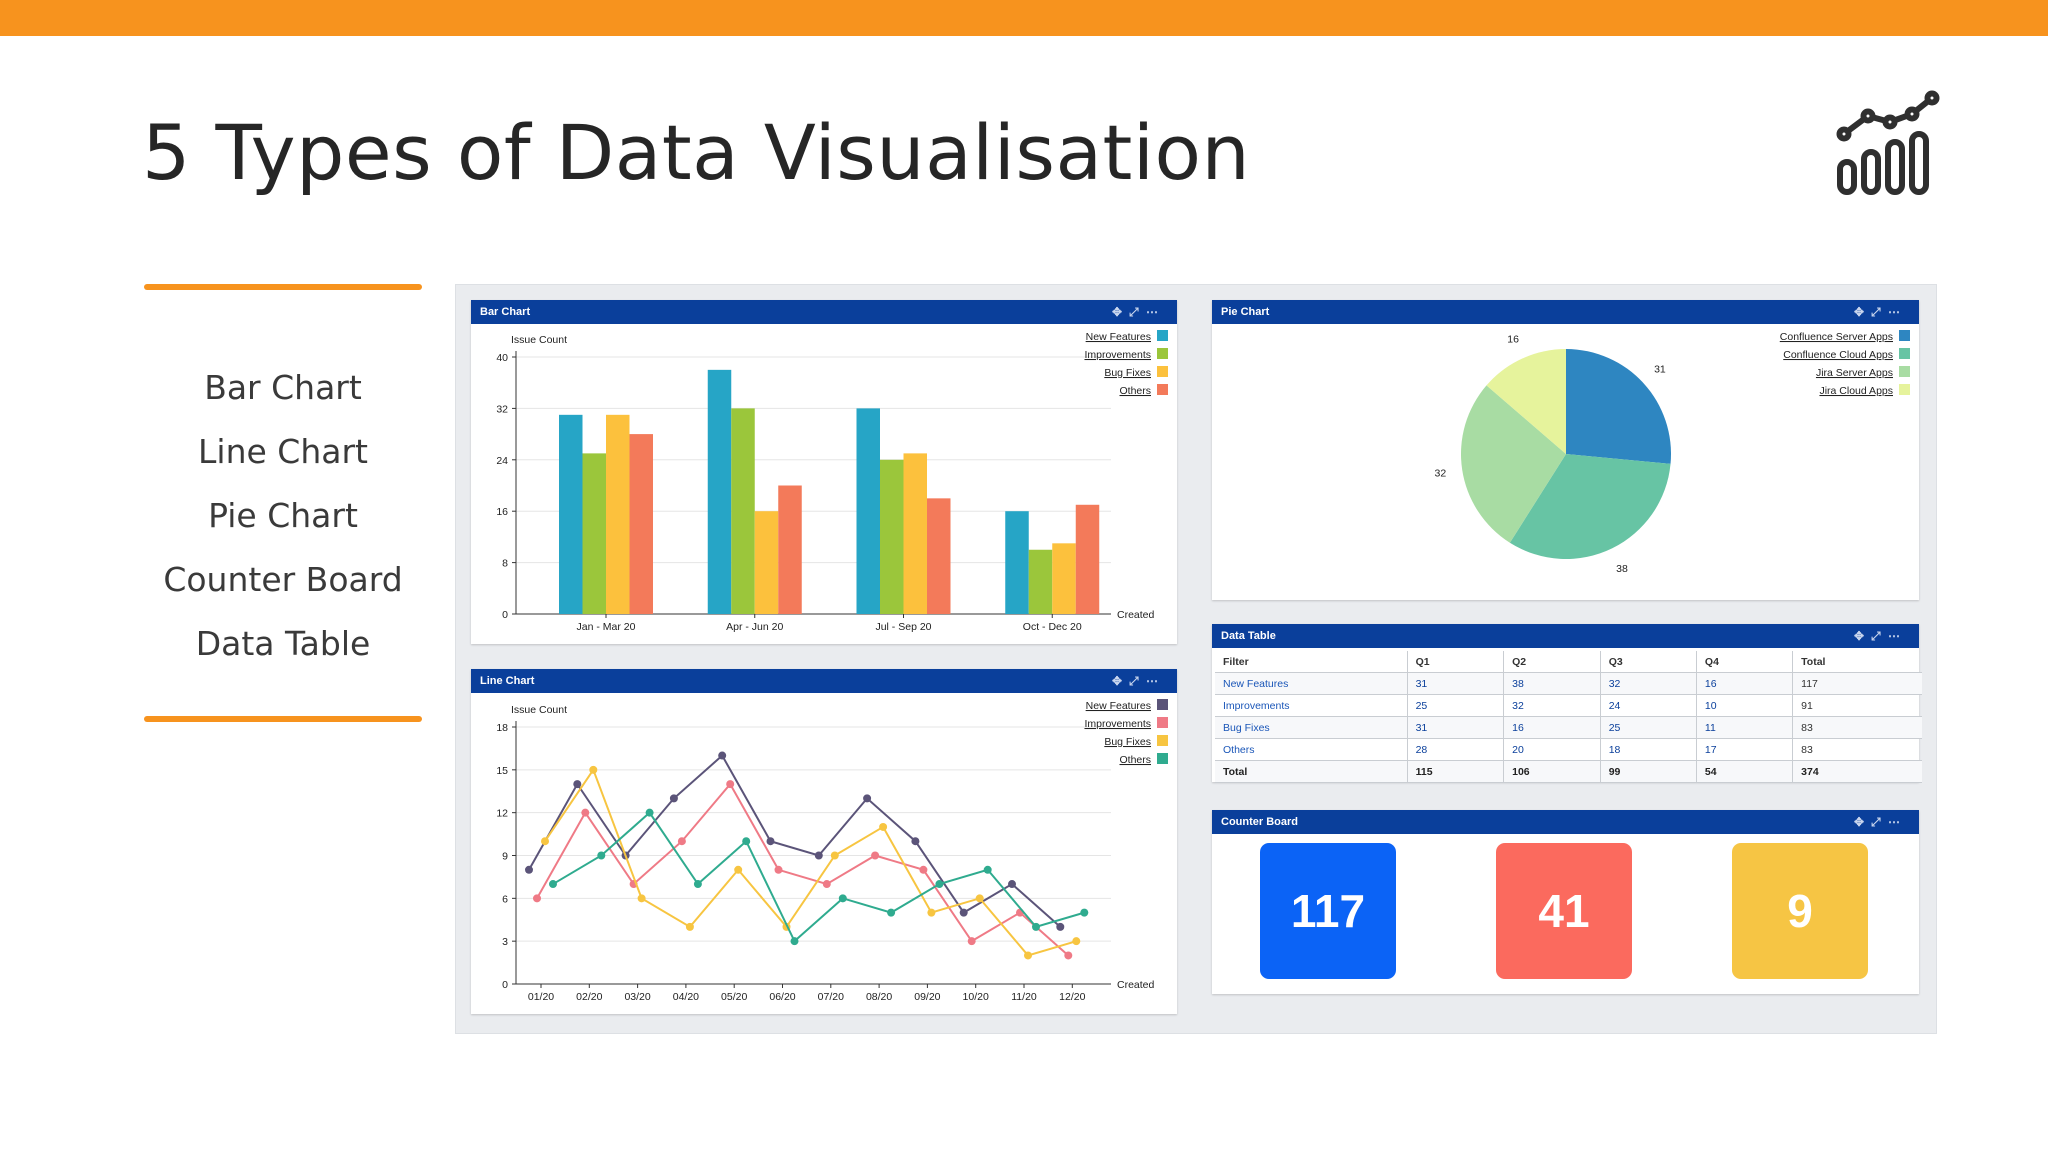 The height and width of the screenshot is (1152, 2048). I want to click on column-header: Total, so click(1857, 662).